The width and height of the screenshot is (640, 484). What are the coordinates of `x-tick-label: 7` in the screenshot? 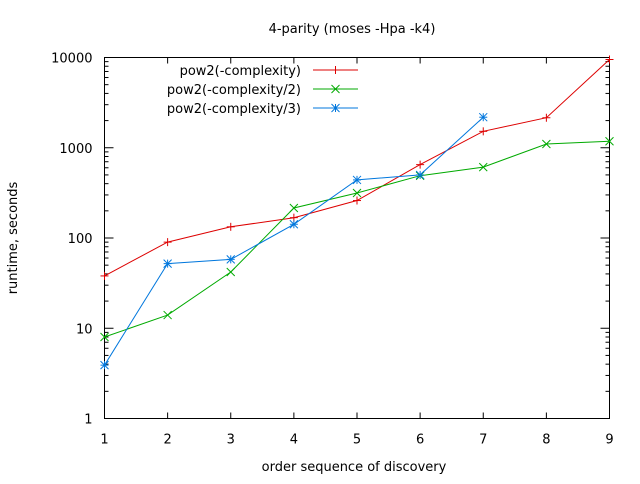 It's located at (483, 440).